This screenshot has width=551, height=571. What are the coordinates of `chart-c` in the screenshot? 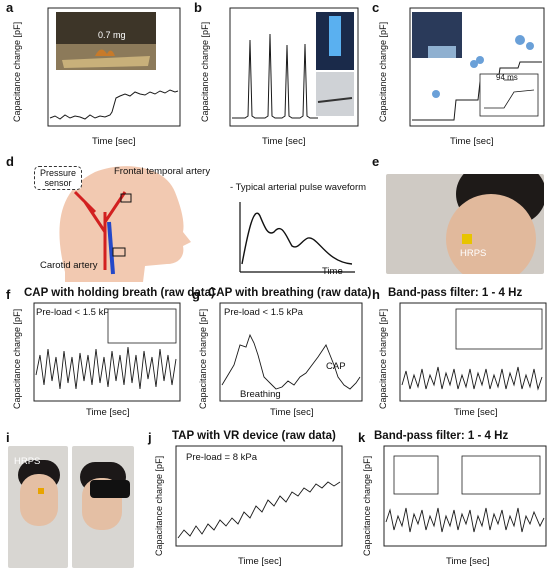 It's located at (477, 67).